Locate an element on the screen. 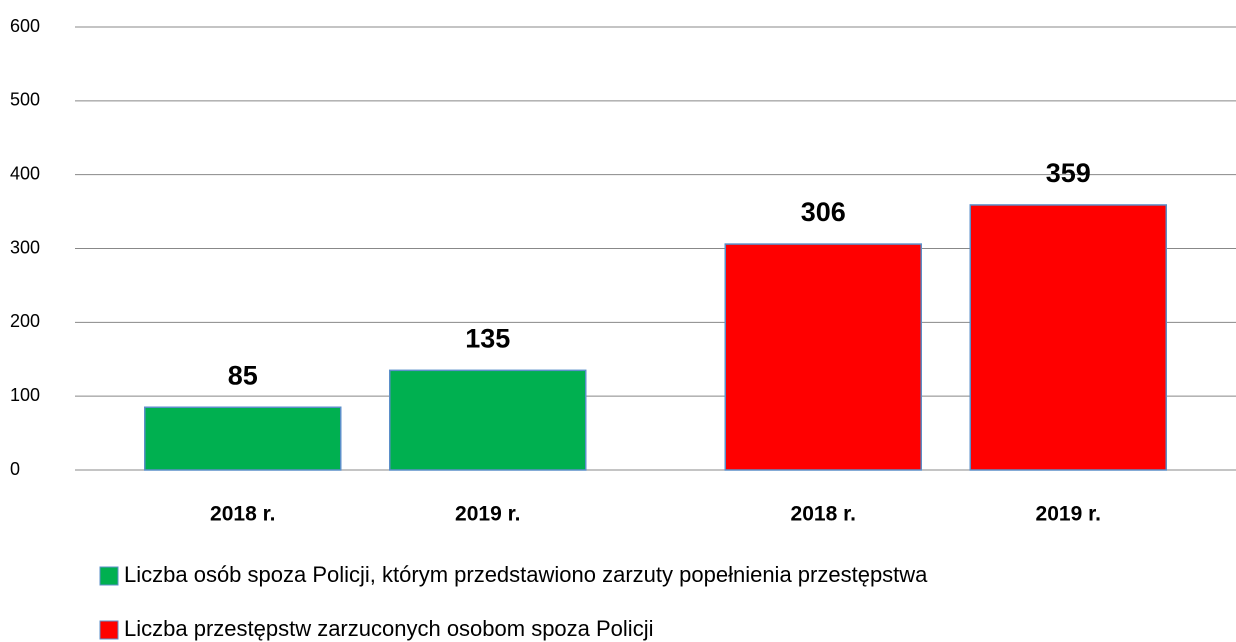  y-tick-label: 600 is located at coordinates (25, 26).